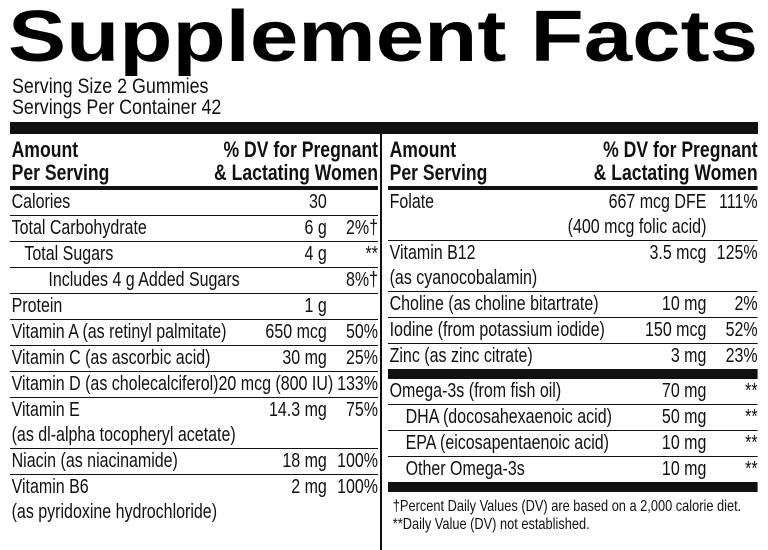 This screenshot has width=768, height=550. I want to click on nutrient-row: Iodine (from potassium iodide) 150 mcg 52%, so click(573, 331).